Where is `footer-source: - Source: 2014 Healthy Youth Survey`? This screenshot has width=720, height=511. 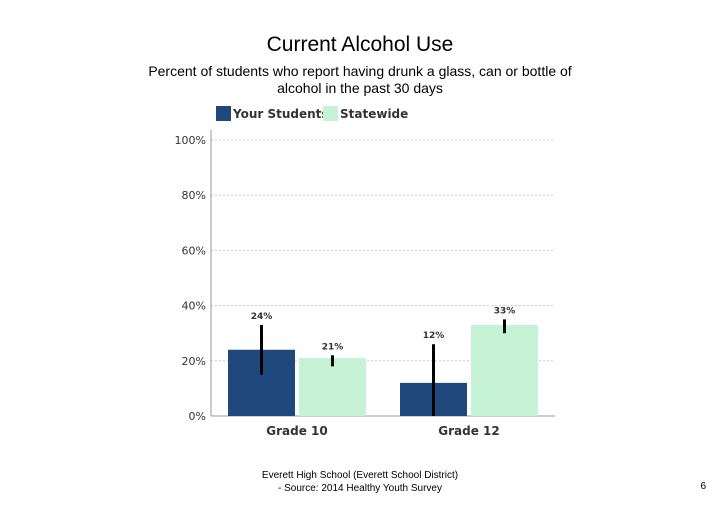
footer-source: - Source: 2014 Healthy Youth Survey is located at coordinates (360, 488).